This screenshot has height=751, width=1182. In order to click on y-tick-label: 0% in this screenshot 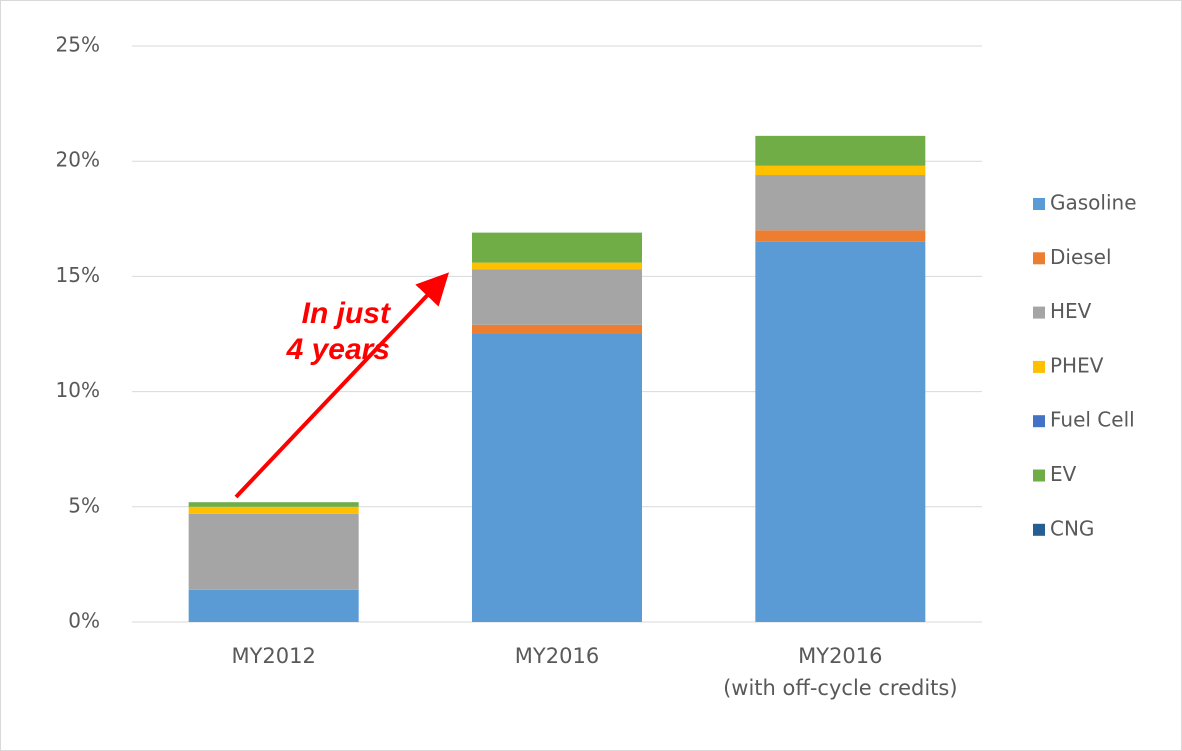, I will do `click(84, 621)`.